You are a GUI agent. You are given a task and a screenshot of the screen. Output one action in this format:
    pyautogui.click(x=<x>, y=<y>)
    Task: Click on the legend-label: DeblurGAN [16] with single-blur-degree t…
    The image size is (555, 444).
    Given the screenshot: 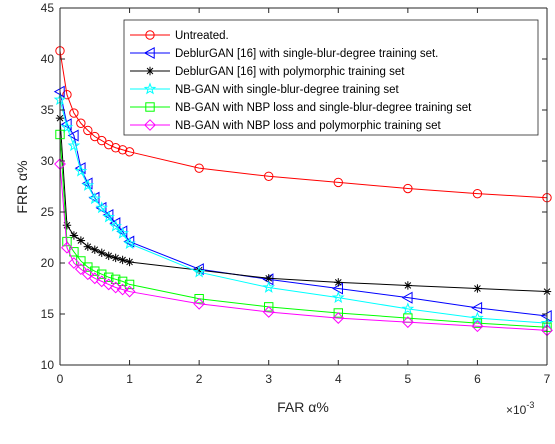 What is the action you would take?
    pyautogui.click(x=306, y=54)
    